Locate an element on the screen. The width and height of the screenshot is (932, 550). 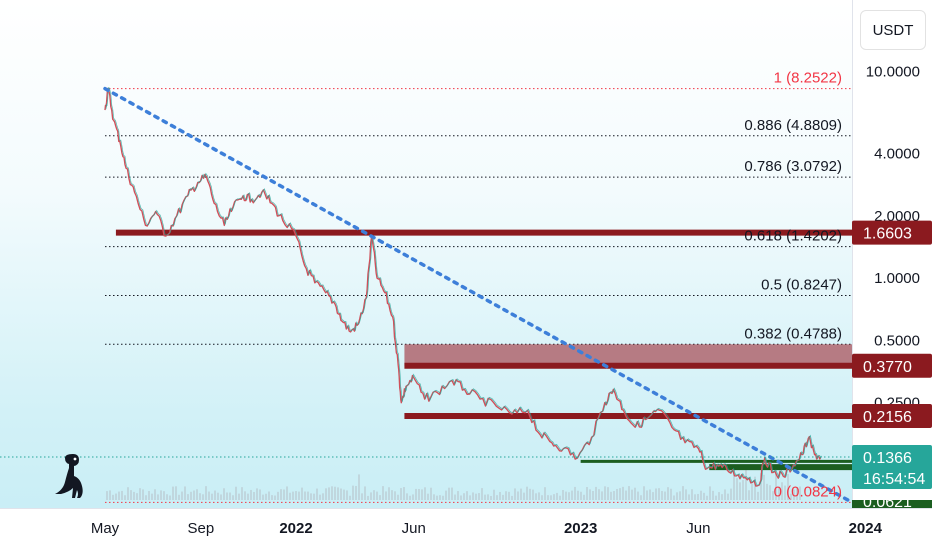
level-label-0-3770-box is located at coordinates (892, 365).